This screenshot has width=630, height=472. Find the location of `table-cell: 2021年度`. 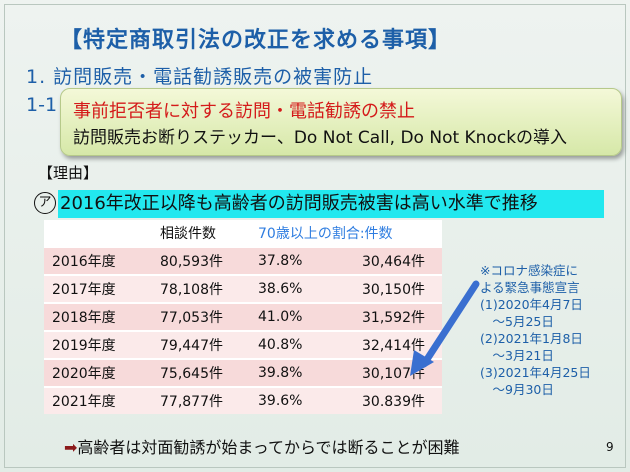

table-cell: 2021年度 is located at coordinates (84, 402).